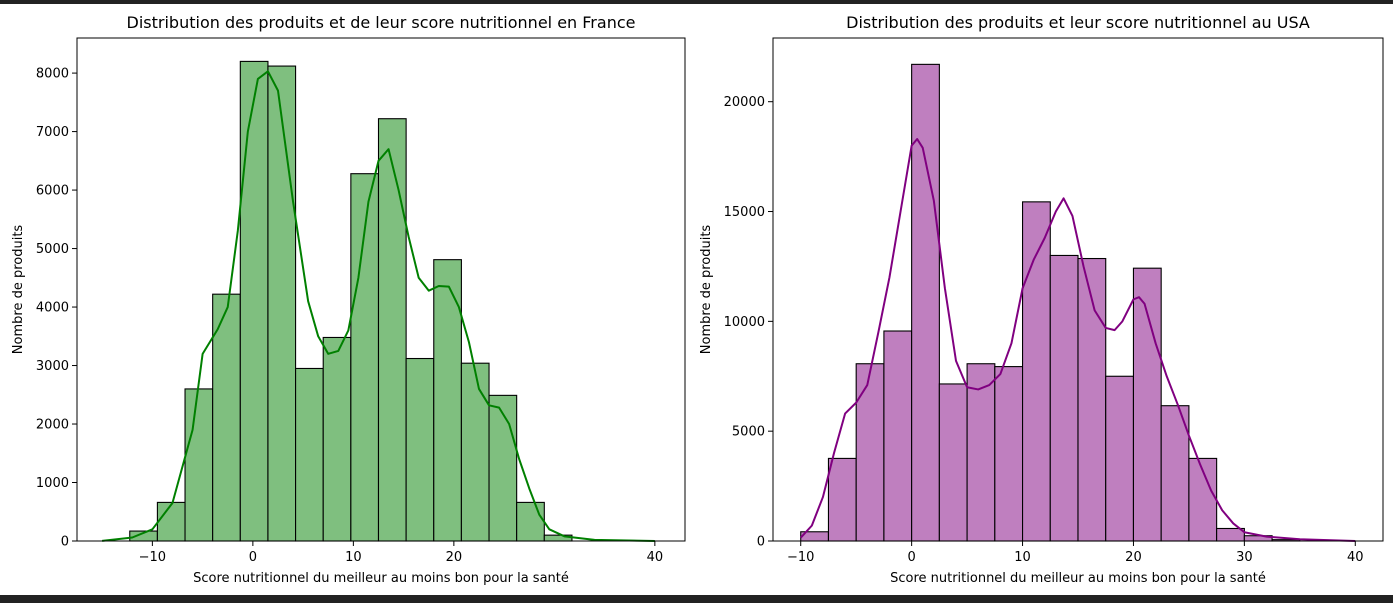 This screenshot has height=603, width=1393. What do you see at coordinates (706, 290) in the screenshot?
I see `usa-y-axis-label: Nombre de produits` at bounding box center [706, 290].